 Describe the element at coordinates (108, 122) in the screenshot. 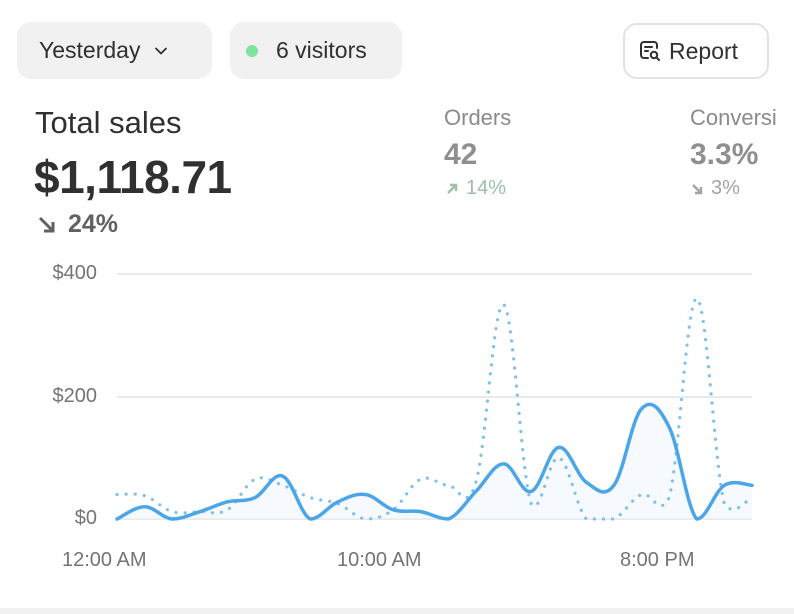

I see `total-sales-label: Total sales` at that location.